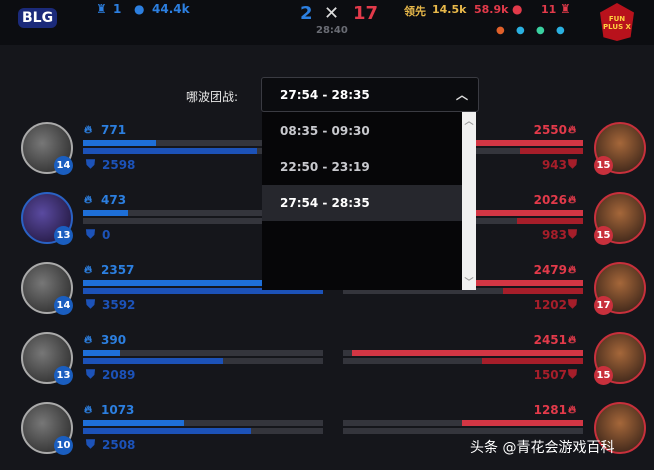 Image resolution: width=654 pixels, height=470 pixels. Describe the element at coordinates (550, 200) in the screenshot. I see `red-damage: 2026` at that location.